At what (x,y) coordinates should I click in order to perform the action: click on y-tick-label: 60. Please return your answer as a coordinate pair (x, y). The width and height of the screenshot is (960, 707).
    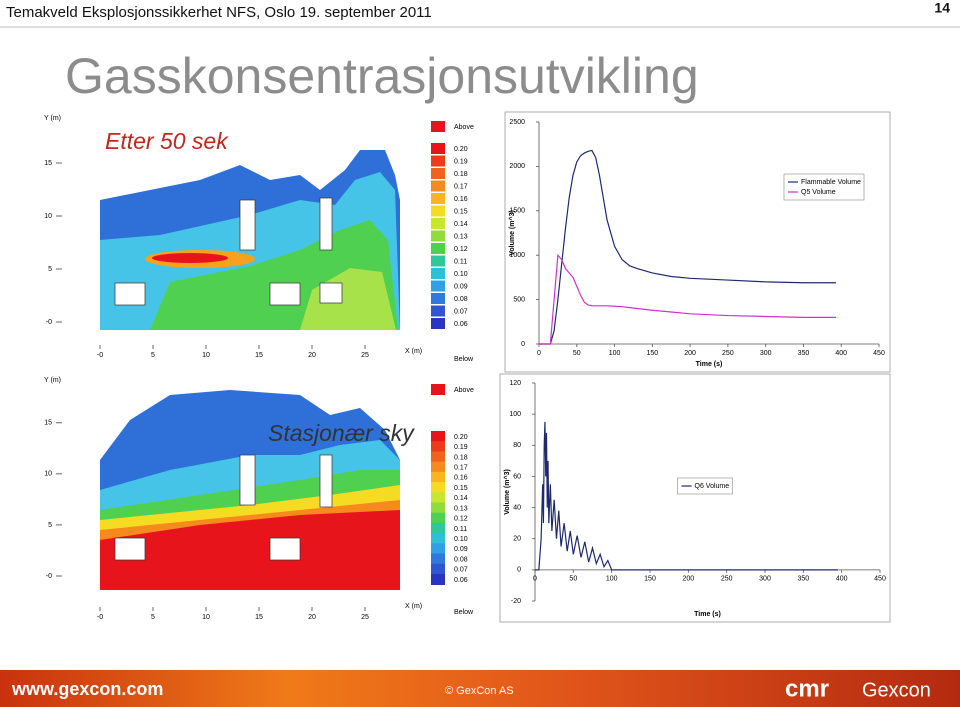
    Looking at the image, I should click on (517, 476).